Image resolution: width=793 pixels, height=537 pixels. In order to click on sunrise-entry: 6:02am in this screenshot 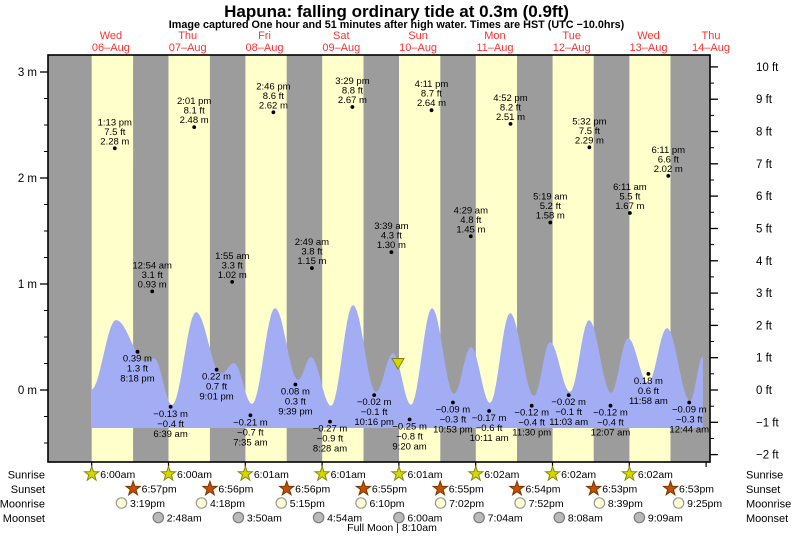, I will do `click(493, 473)`.